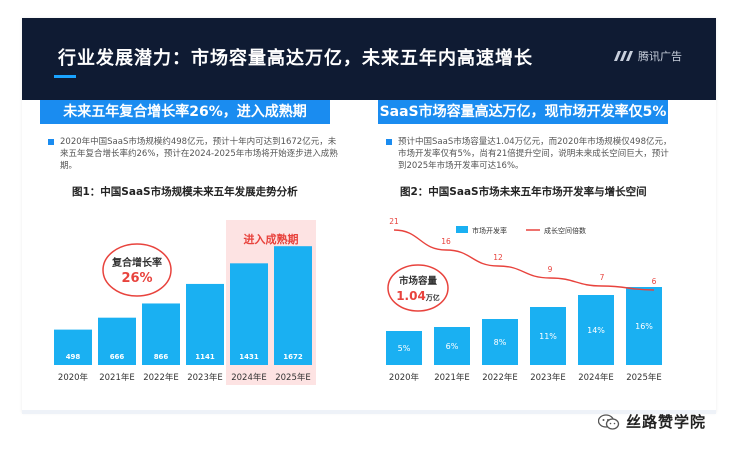 The width and height of the screenshot is (744, 451). Describe the element at coordinates (666, 422) in the screenshot. I see `watermark-text: 丝路赞学院` at that location.